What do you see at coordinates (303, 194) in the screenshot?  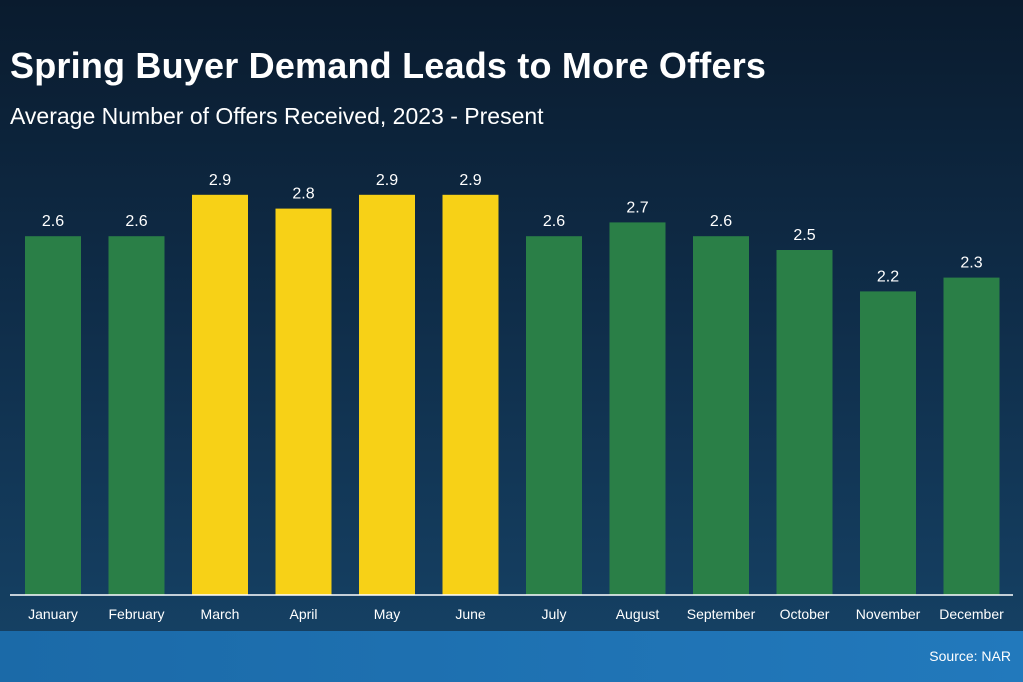 I see `value-label-april: 2.8` at bounding box center [303, 194].